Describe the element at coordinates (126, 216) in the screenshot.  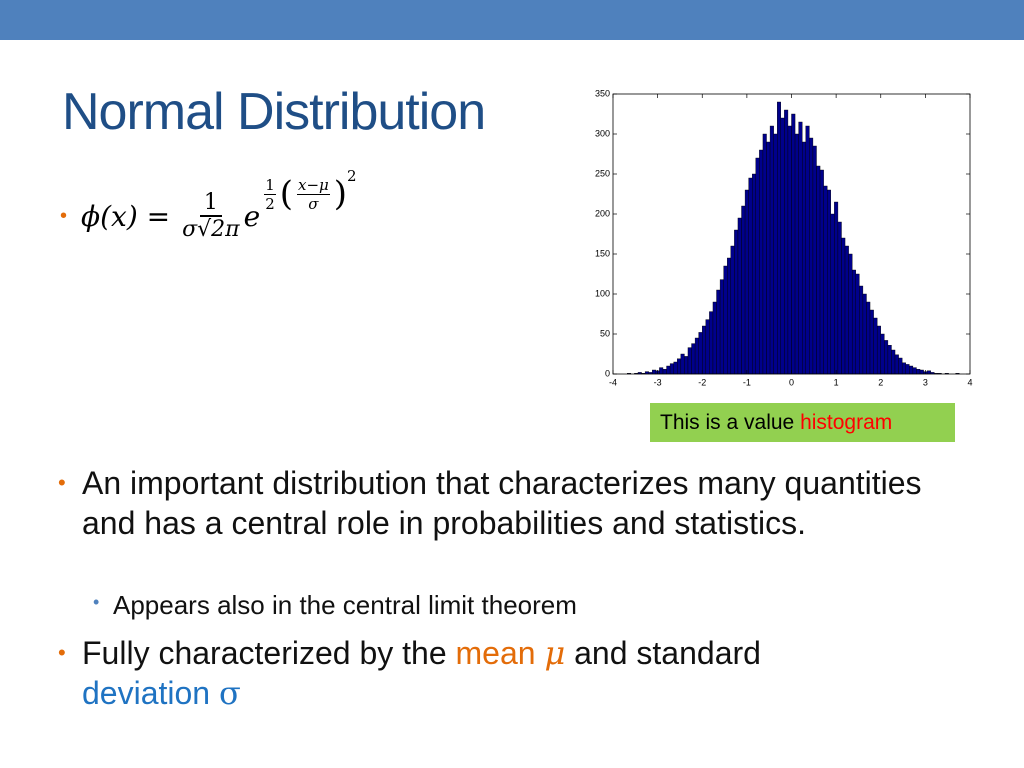
I see `formula-lhs: ϕ(x) =` at that location.